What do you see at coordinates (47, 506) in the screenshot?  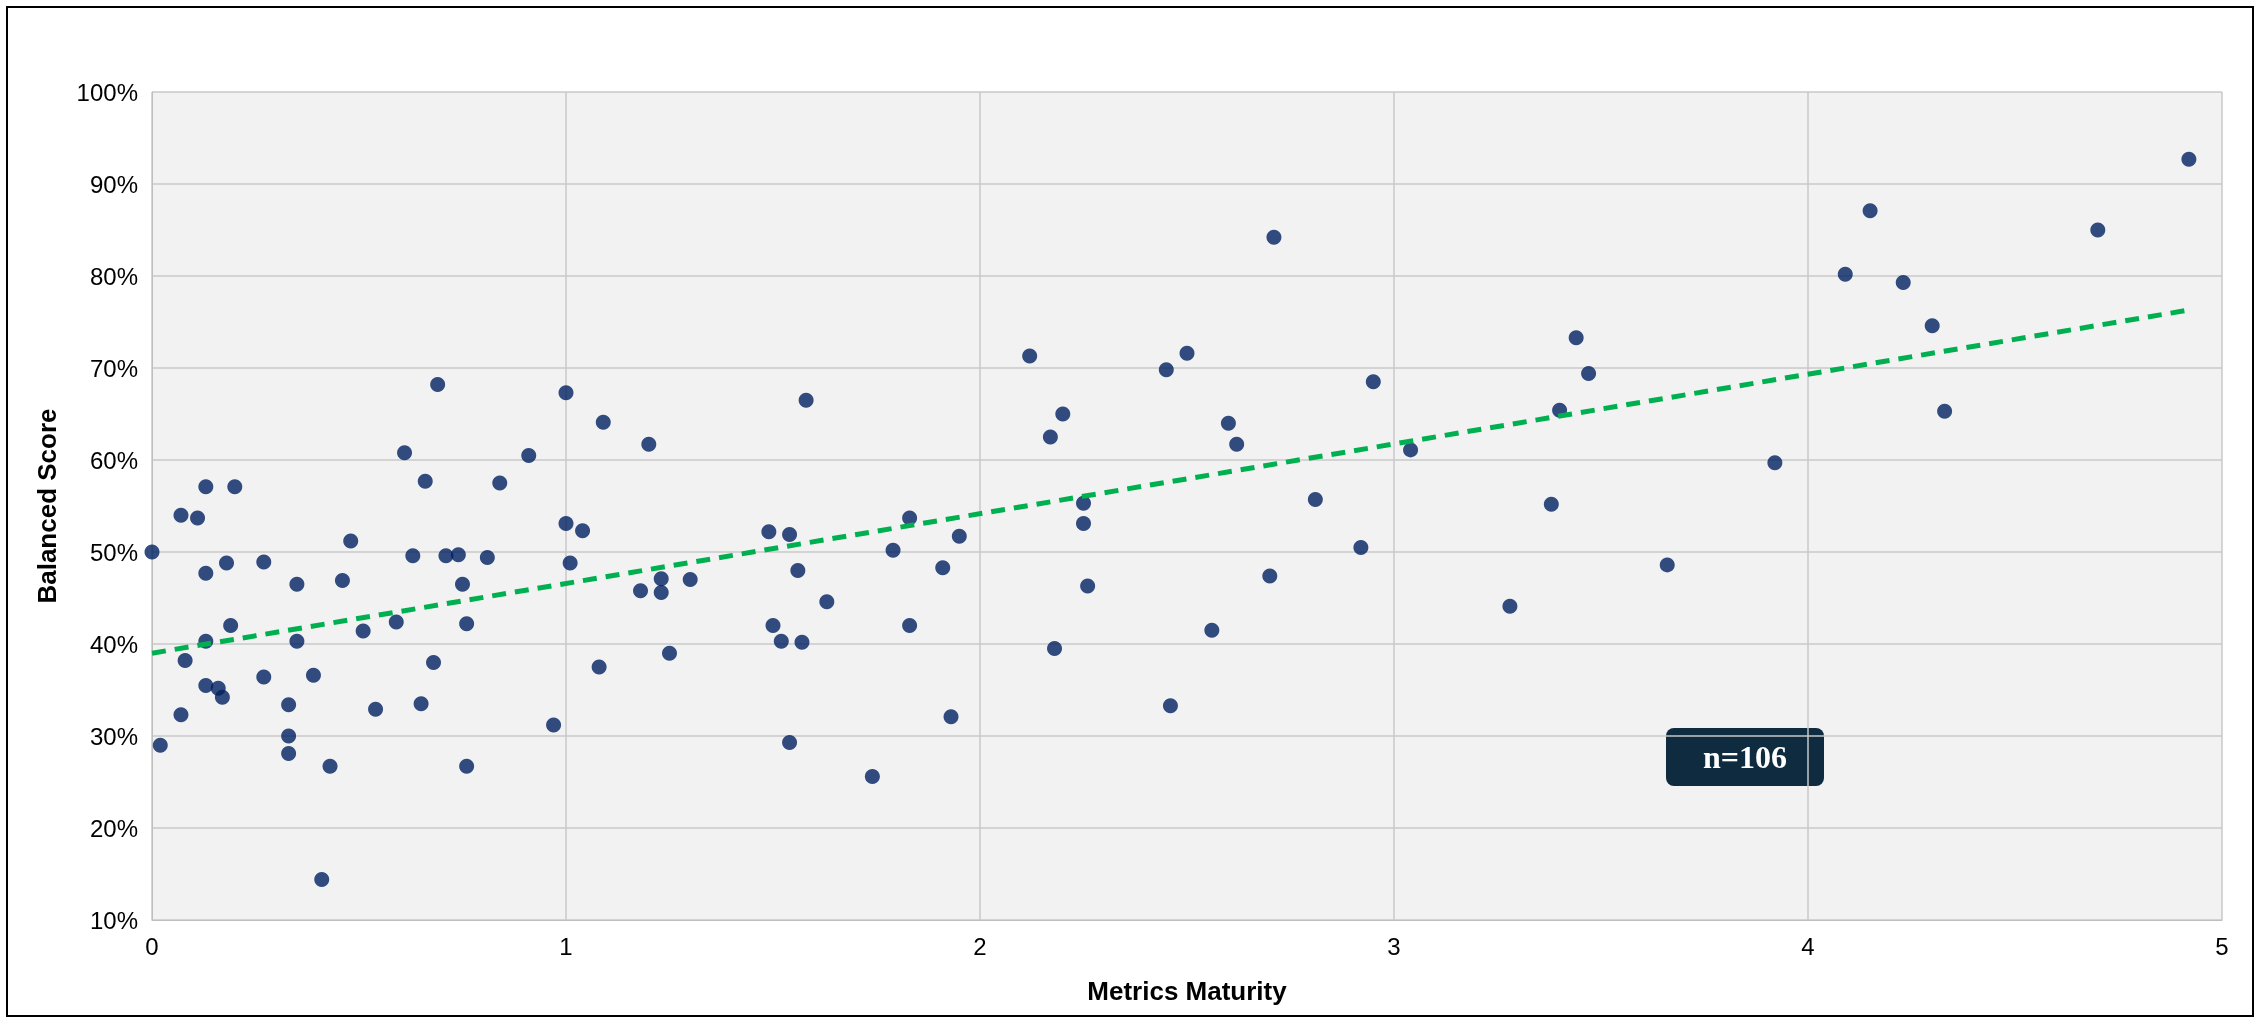 I see `y-axis-title: Balanced Score` at bounding box center [47, 506].